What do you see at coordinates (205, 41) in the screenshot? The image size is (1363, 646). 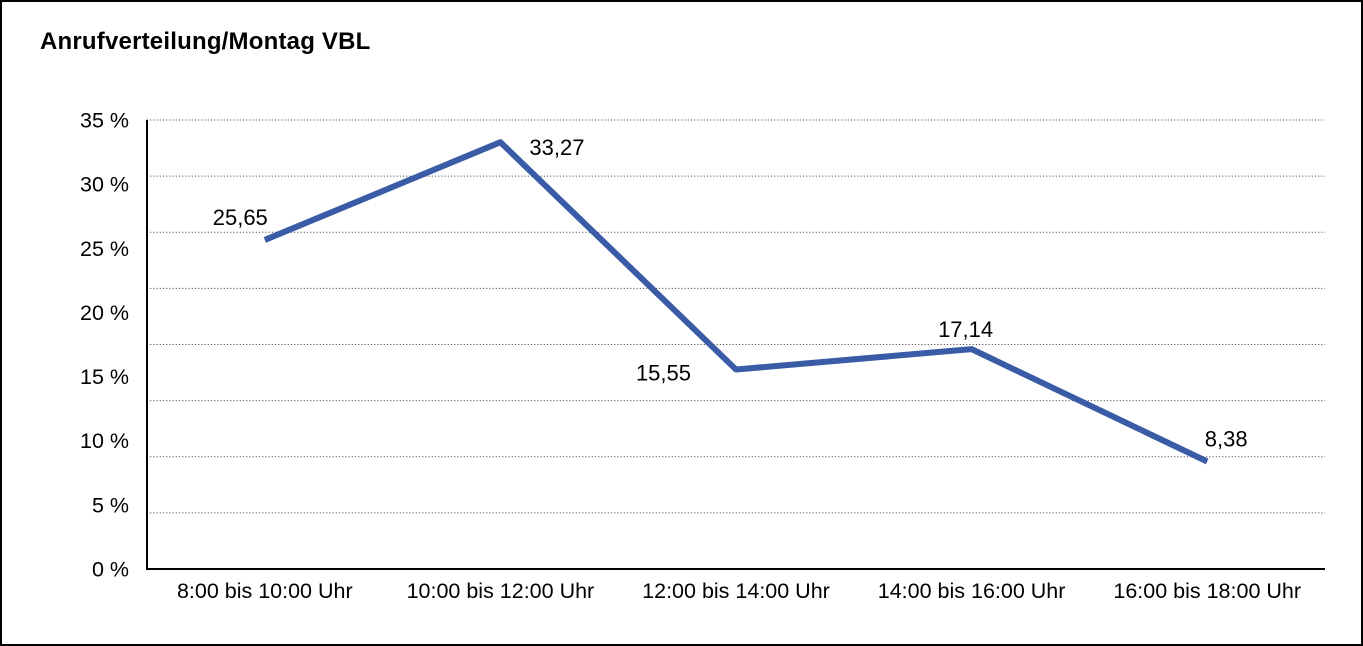 I see `chart-title: Anrufverteilung/Montag VBL` at bounding box center [205, 41].